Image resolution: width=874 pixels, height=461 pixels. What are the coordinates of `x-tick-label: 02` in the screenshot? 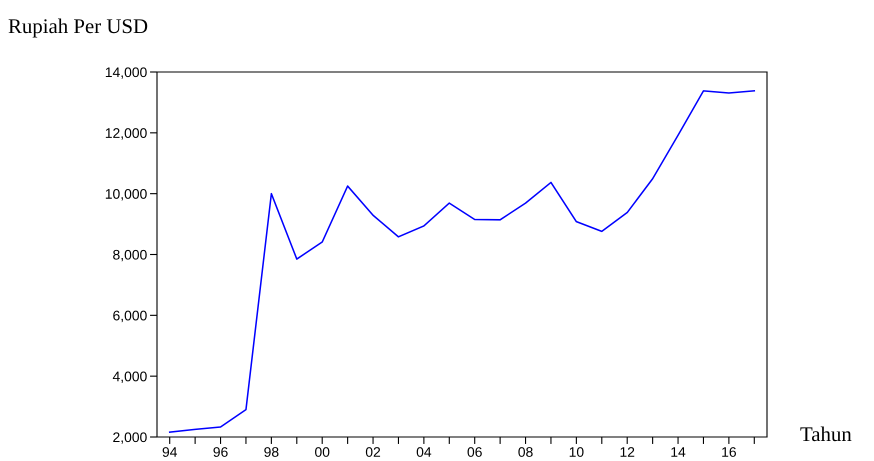 It's located at (373, 452).